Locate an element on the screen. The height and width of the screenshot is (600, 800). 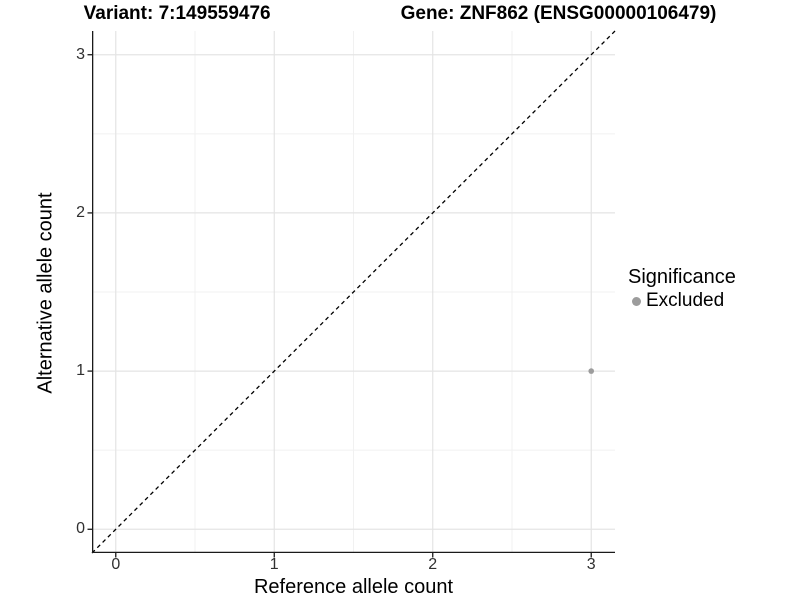
legend-item-label: Excluded is located at coordinates (685, 300).